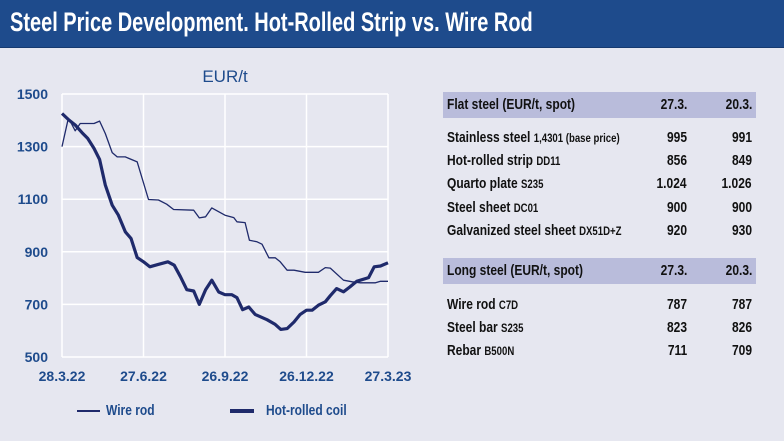 The image size is (784, 441). Describe the element at coordinates (599, 208) in the screenshot. I see `table-row: Steel sheet DC01 900 900` at that location.